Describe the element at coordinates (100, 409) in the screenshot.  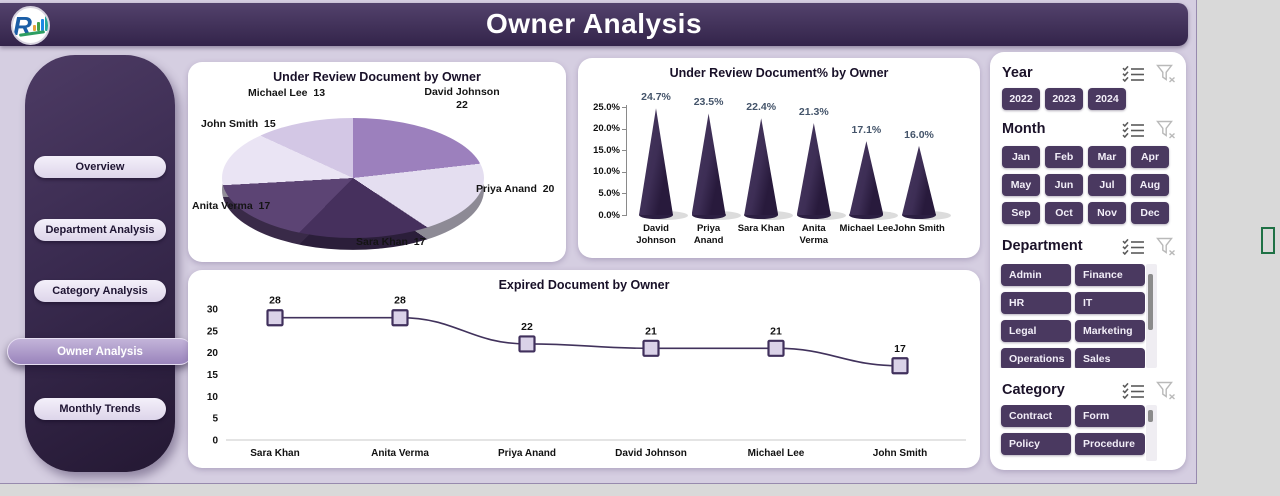
I see `sidebar-item-monthly-trends: Monthly Trends` at that location.